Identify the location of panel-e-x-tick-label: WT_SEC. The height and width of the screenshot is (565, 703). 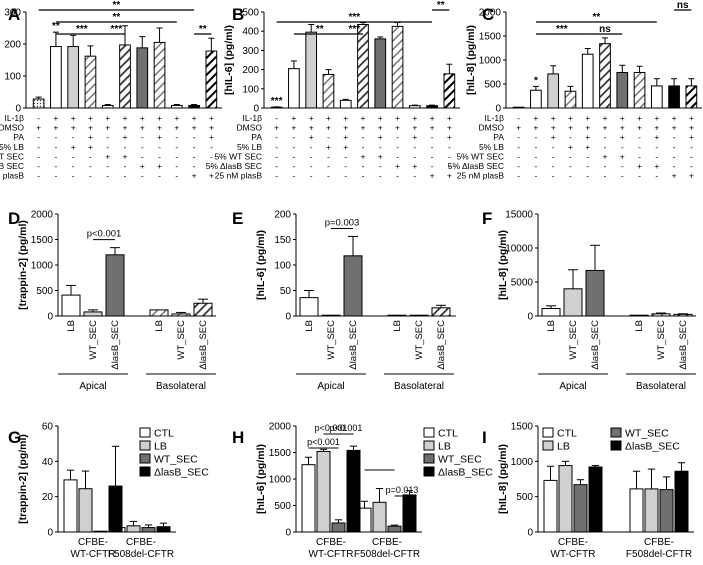
(419, 340).